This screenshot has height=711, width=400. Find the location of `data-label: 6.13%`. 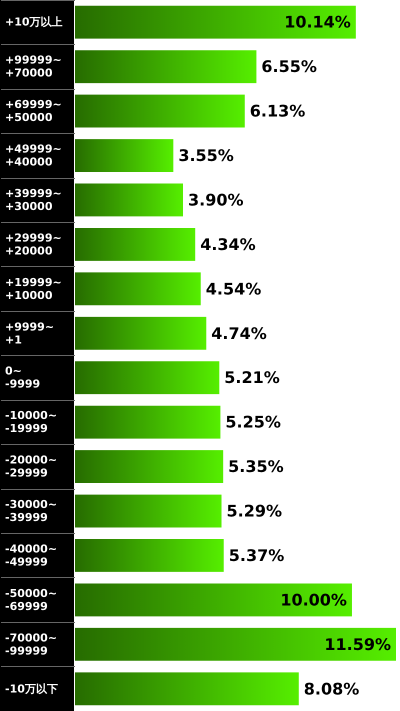

data-label: 6.13% is located at coordinates (278, 111).